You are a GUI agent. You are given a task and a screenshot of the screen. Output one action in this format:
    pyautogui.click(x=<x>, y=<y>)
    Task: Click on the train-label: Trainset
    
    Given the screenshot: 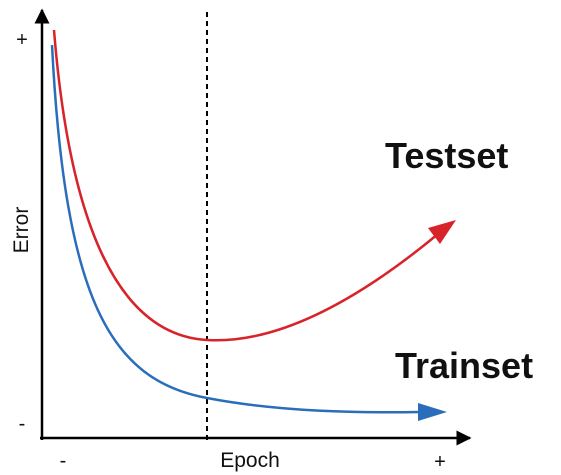 What is the action you would take?
    pyautogui.click(x=464, y=365)
    